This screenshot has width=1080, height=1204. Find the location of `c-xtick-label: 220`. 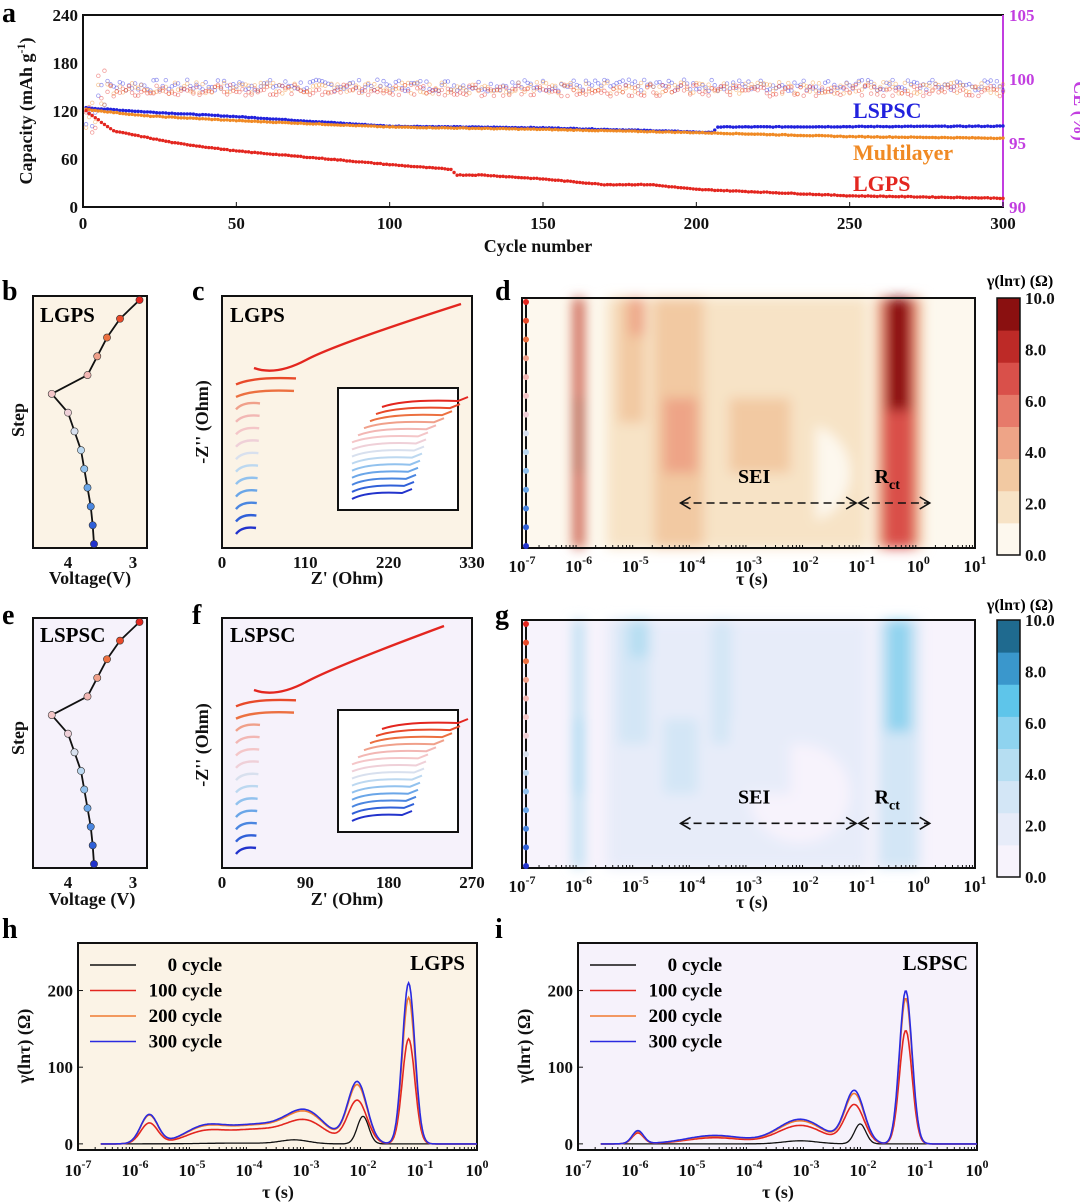

c-xtick-label: 220 is located at coordinates (389, 562).